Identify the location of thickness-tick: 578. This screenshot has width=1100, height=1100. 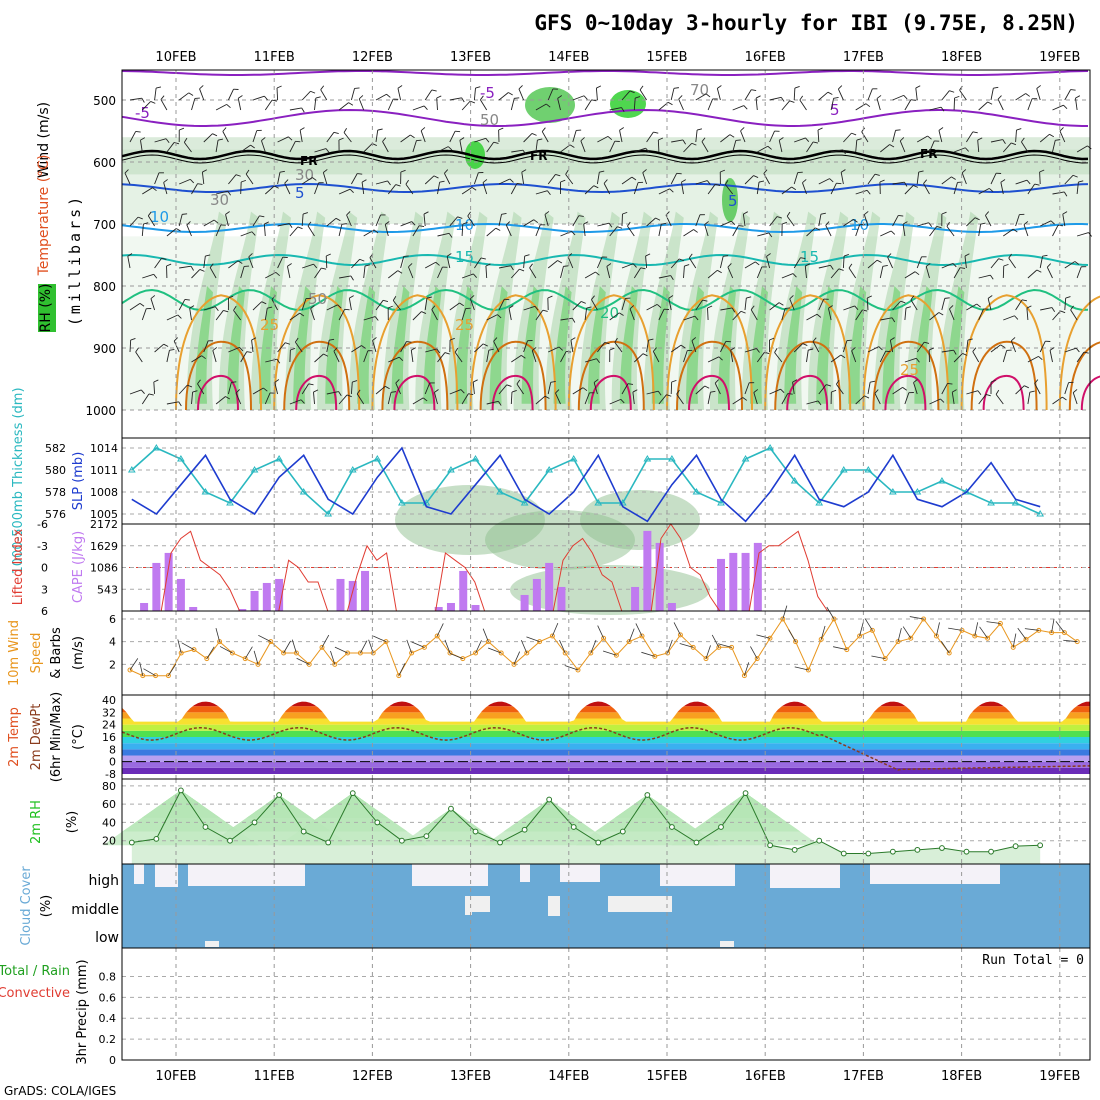
(55, 492).